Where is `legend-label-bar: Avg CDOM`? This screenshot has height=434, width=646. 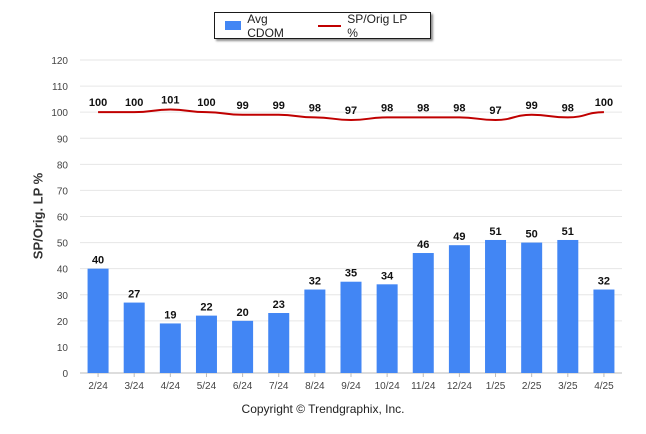 legend-label-bar: Avg CDOM is located at coordinates (265, 25).